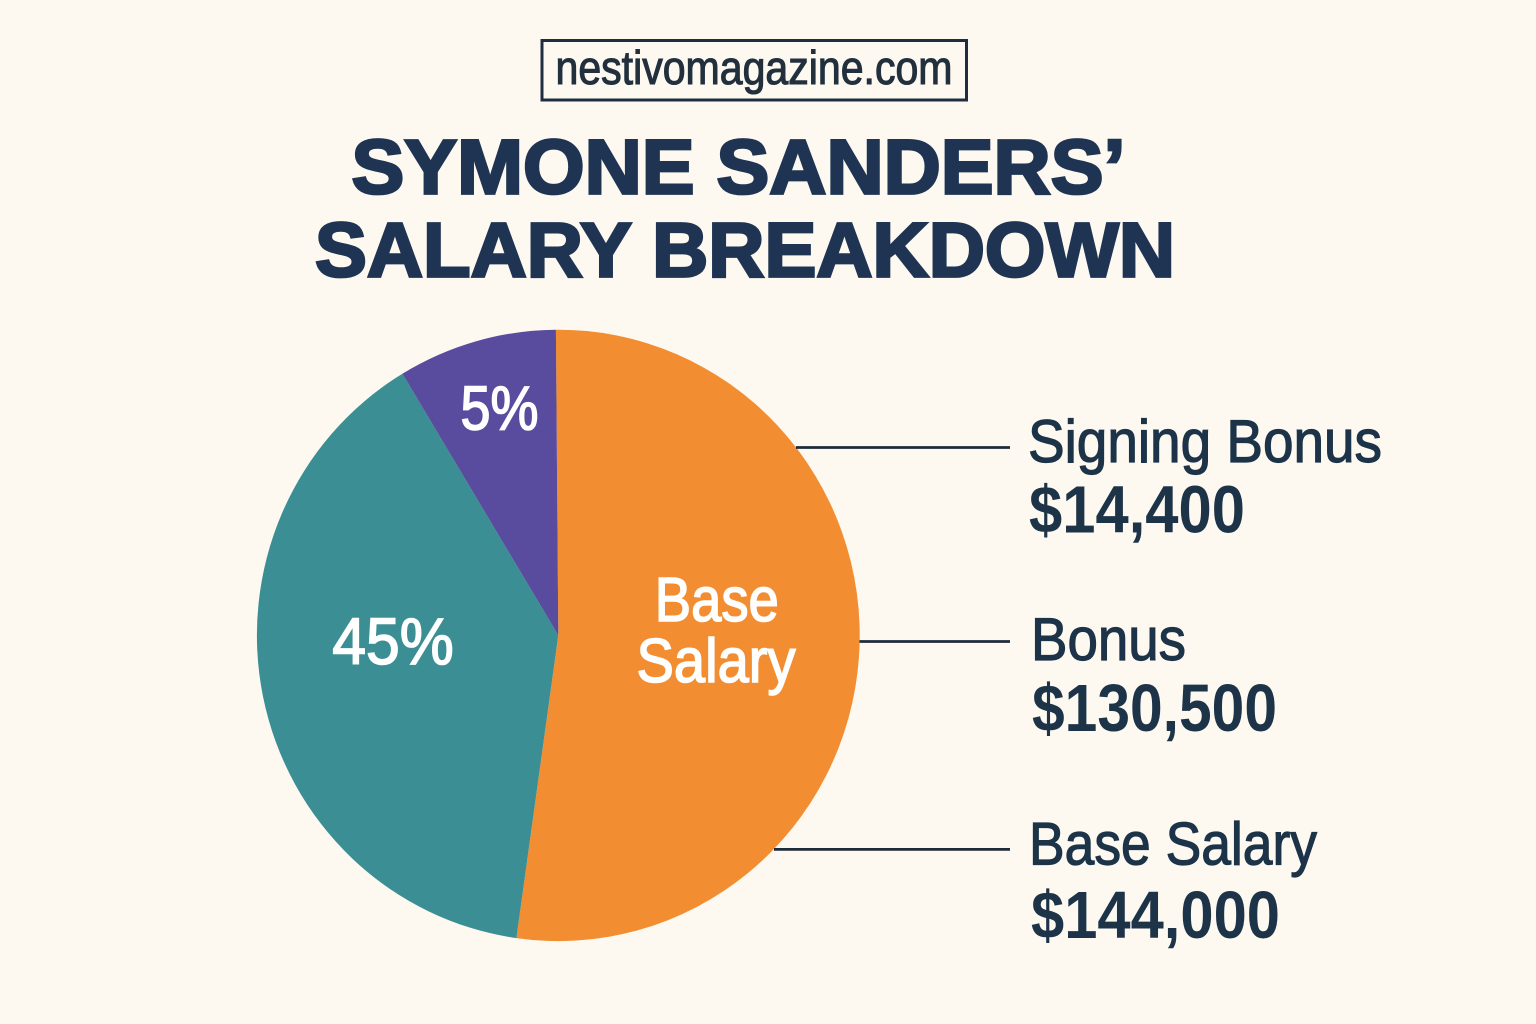 The width and height of the screenshot is (1536, 1024). What do you see at coordinates (1205, 441) in the screenshot?
I see `svg-text: Signing Bonus` at bounding box center [1205, 441].